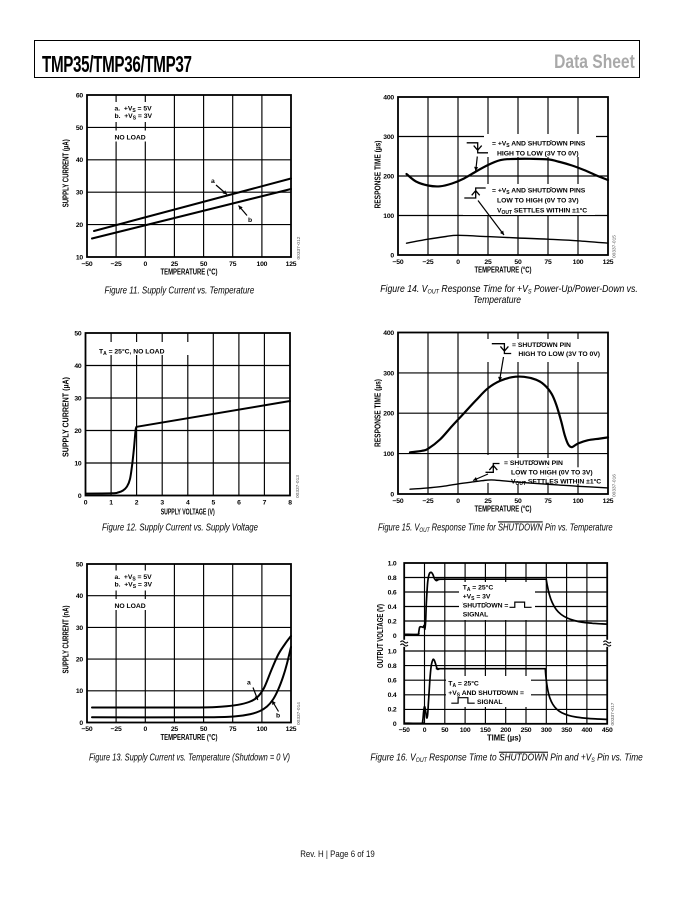 The height and width of the screenshot is (899, 695). Describe the element at coordinates (538, 154) in the screenshot. I see `svg-text: HIGH TO LOW (3V TO 0V)` at that location.